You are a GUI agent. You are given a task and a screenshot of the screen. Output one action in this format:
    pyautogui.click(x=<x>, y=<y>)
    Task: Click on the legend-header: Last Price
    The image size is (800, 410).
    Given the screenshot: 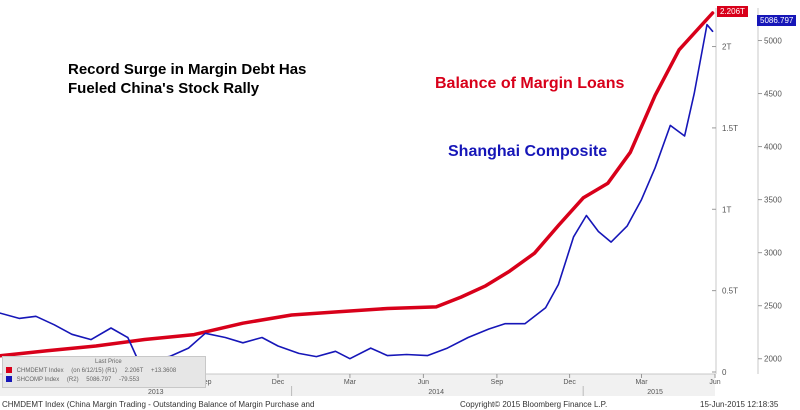 What is the action you would take?
    pyautogui.click(x=108, y=362)
    